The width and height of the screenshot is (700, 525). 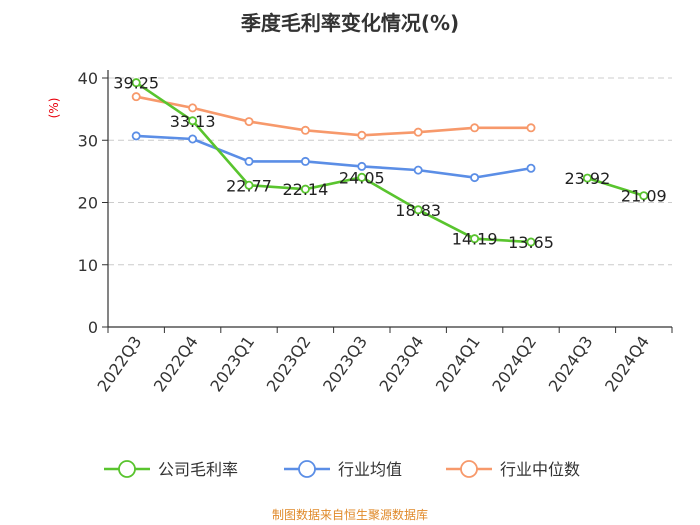 I want to click on legend-label: 公司毛利率, so click(x=198, y=469).